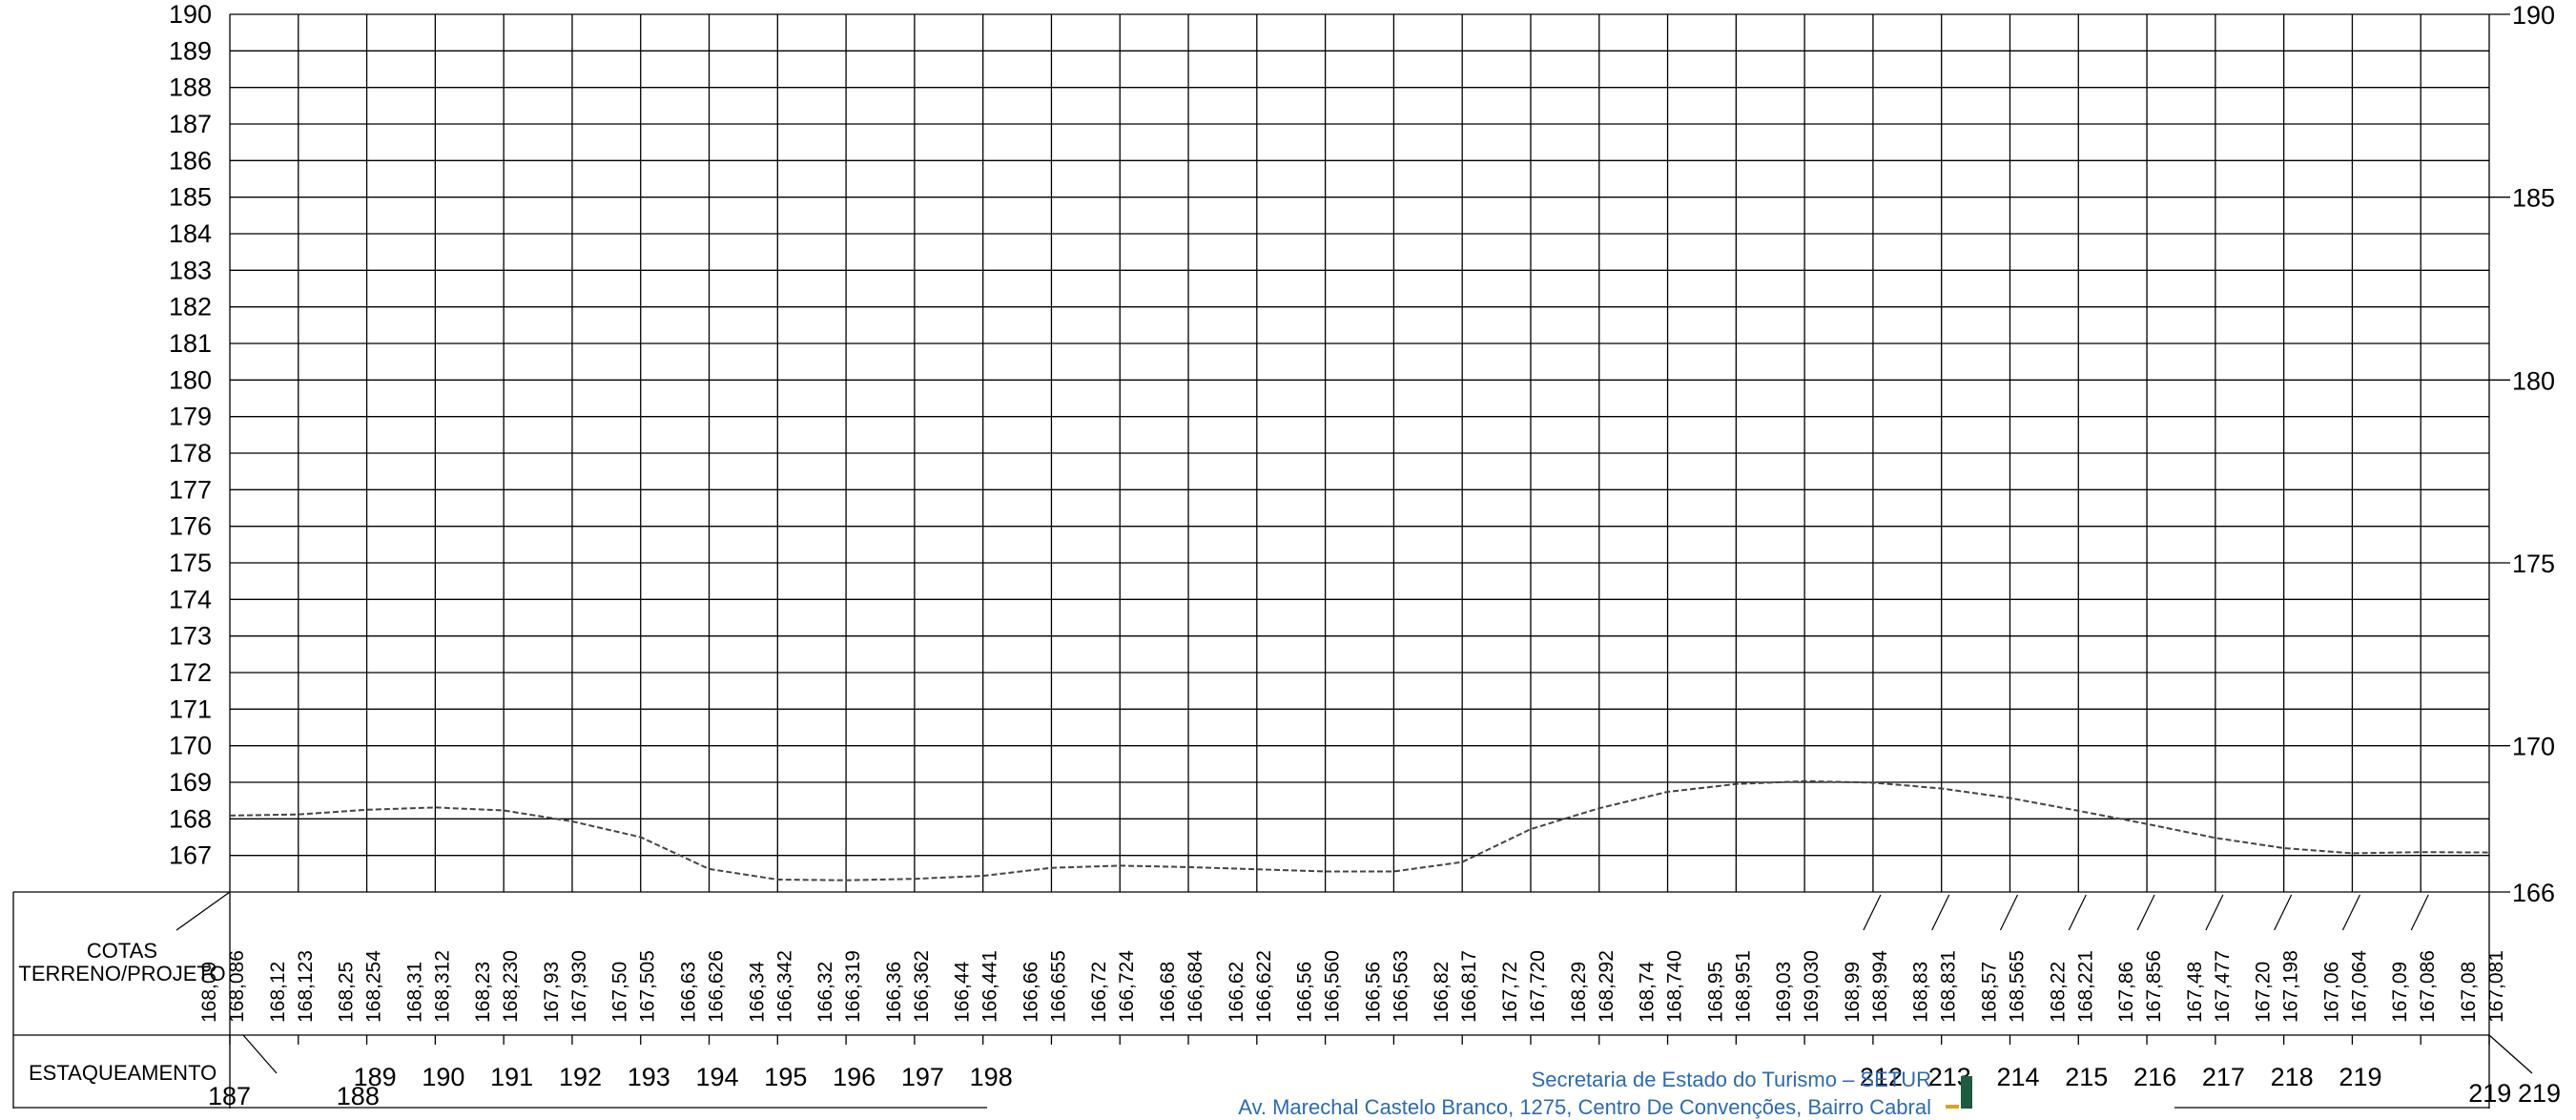 Image resolution: width=2576 pixels, height=1120 pixels. I want to click on terrain-elevation-value: 168,57, so click(1989, 992).